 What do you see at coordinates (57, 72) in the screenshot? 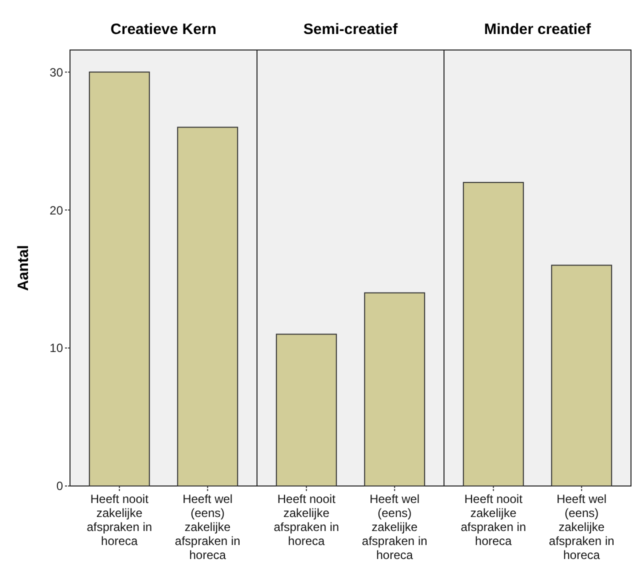
I see `y-tick-label: 30` at bounding box center [57, 72].